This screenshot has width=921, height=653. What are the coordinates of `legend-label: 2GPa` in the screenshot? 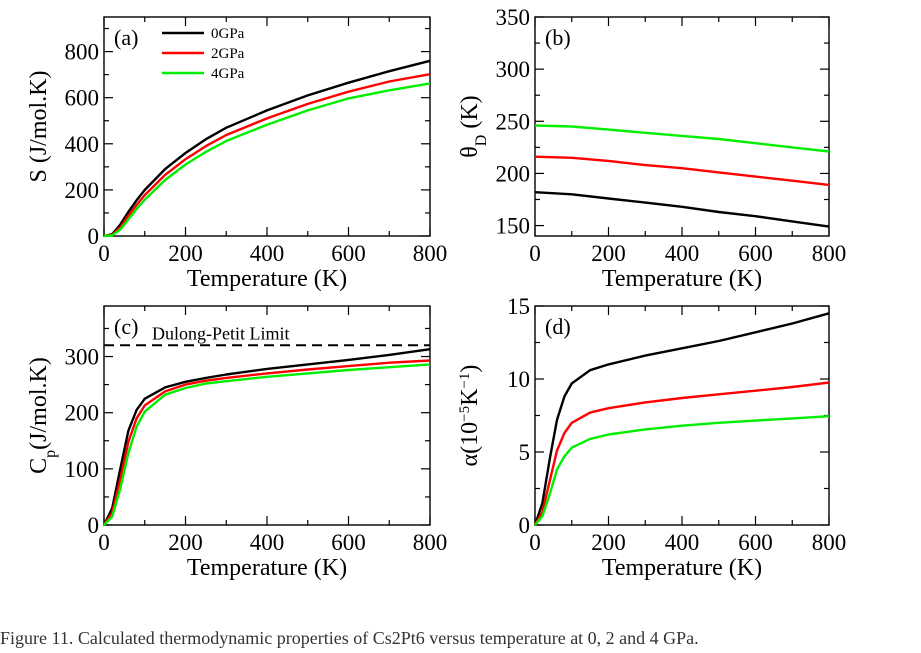 It's located at (228, 54).